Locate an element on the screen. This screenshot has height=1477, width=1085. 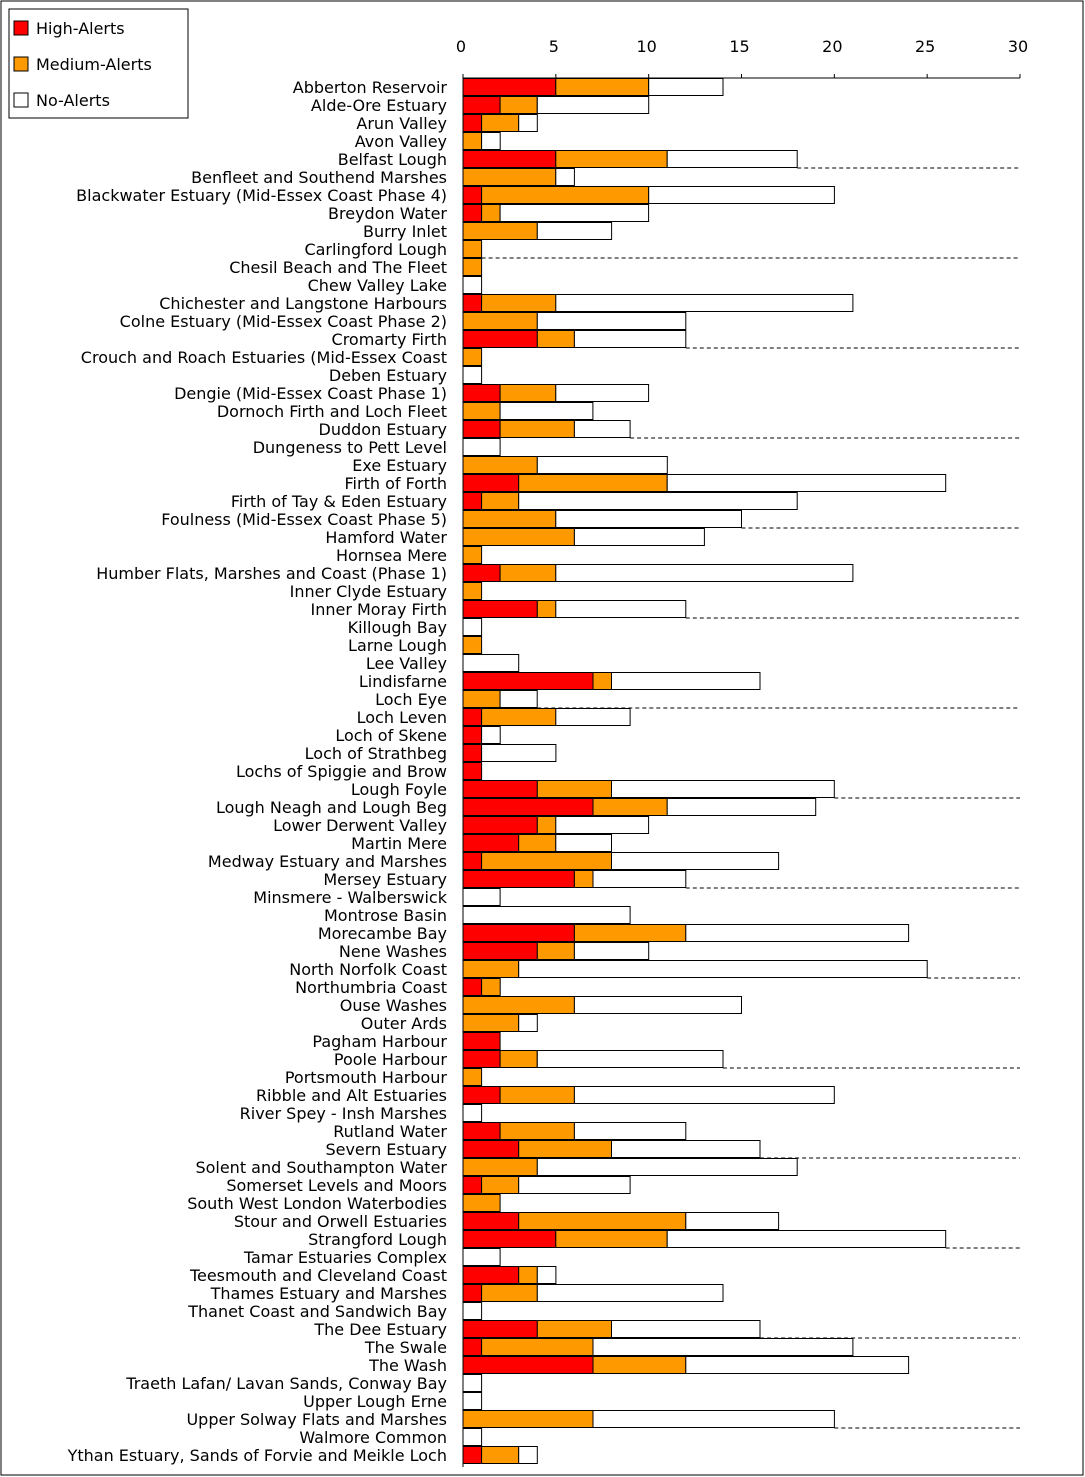
legend-item-no-alerts: No-Alerts is located at coordinates (61, 100).